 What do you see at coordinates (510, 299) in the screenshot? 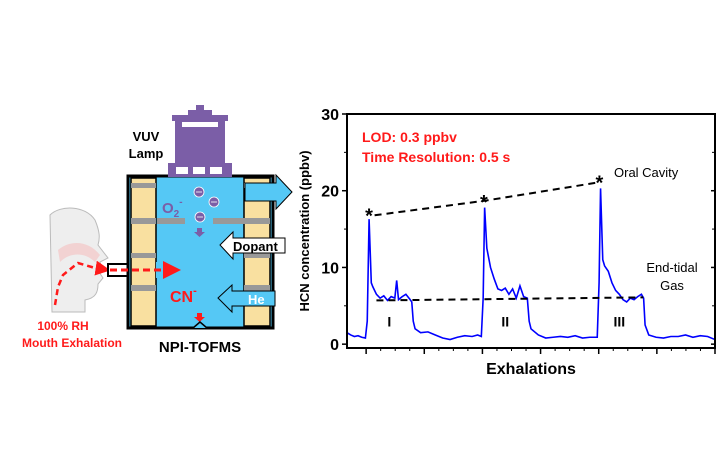
I see `trend-line-end-tidal` at bounding box center [510, 299].